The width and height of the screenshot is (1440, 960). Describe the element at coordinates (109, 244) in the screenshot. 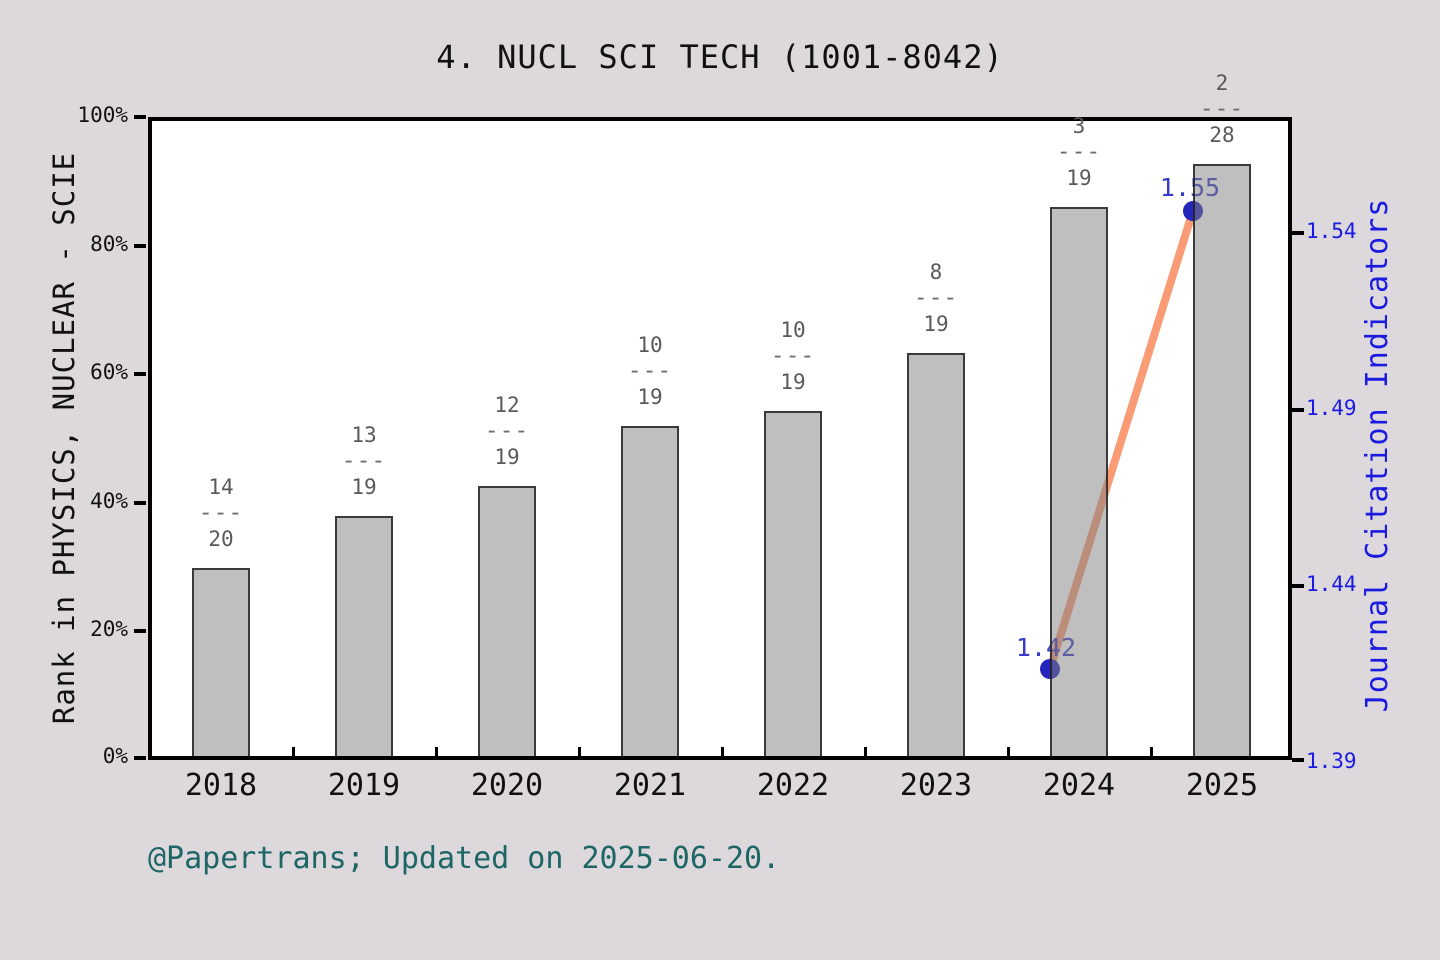

I see `left-ytick-80: 80%` at that location.